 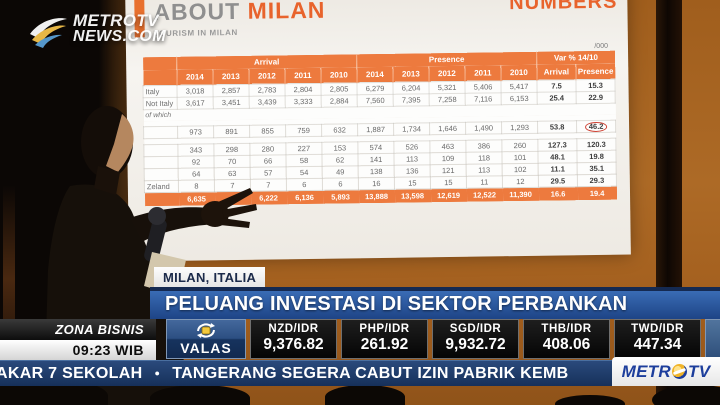 What do you see at coordinates (120, 143) in the screenshot?
I see `presenter-face` at bounding box center [120, 143].